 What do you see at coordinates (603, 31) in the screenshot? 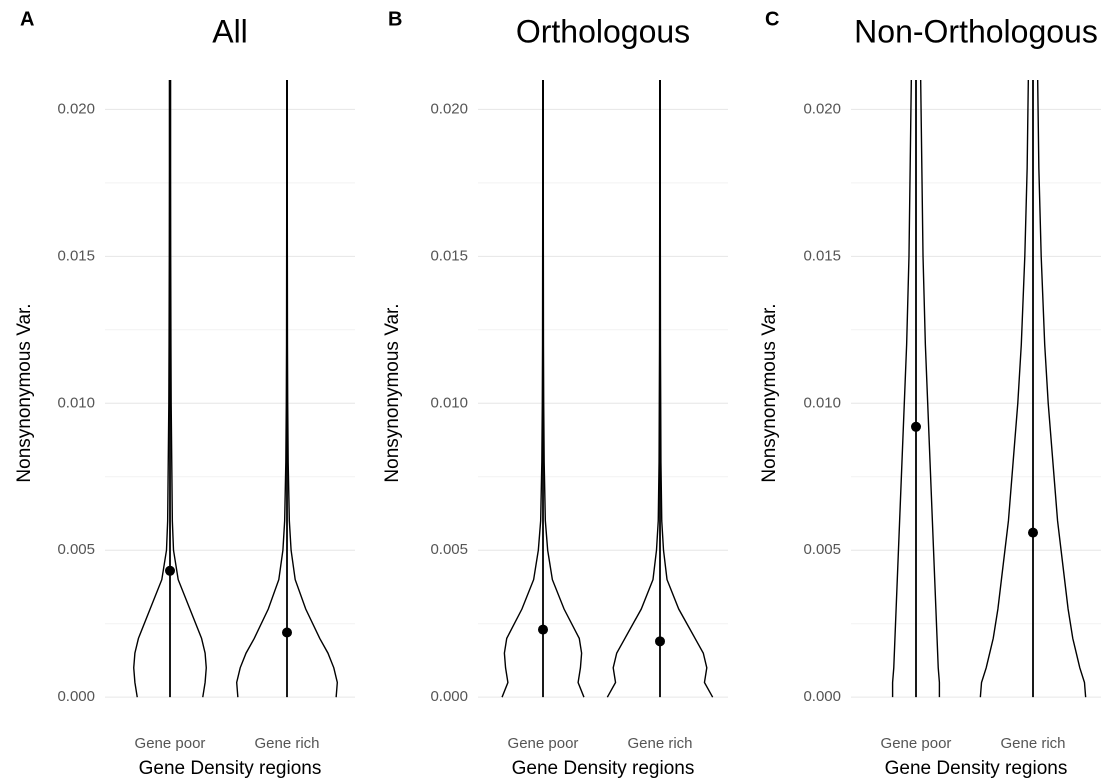
I see `chart-title: Orthologous` at bounding box center [603, 31].